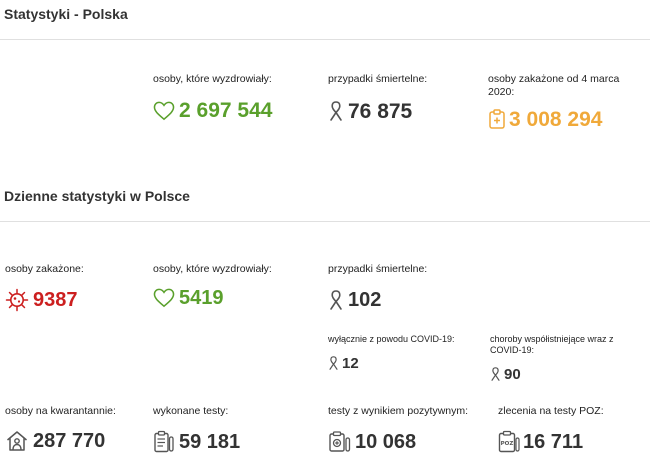  Describe the element at coordinates (386, 442) in the screenshot. I see `daily-positive-tests-value: 10 068` at that location.